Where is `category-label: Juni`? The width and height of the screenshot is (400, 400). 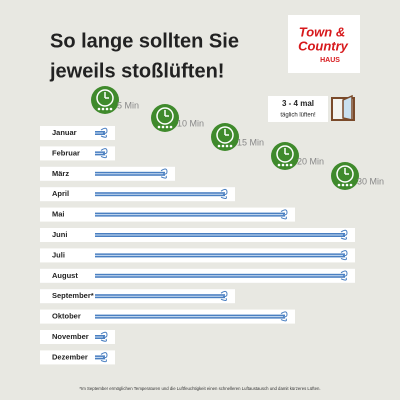
category-label: Juni is located at coordinates (59, 234).